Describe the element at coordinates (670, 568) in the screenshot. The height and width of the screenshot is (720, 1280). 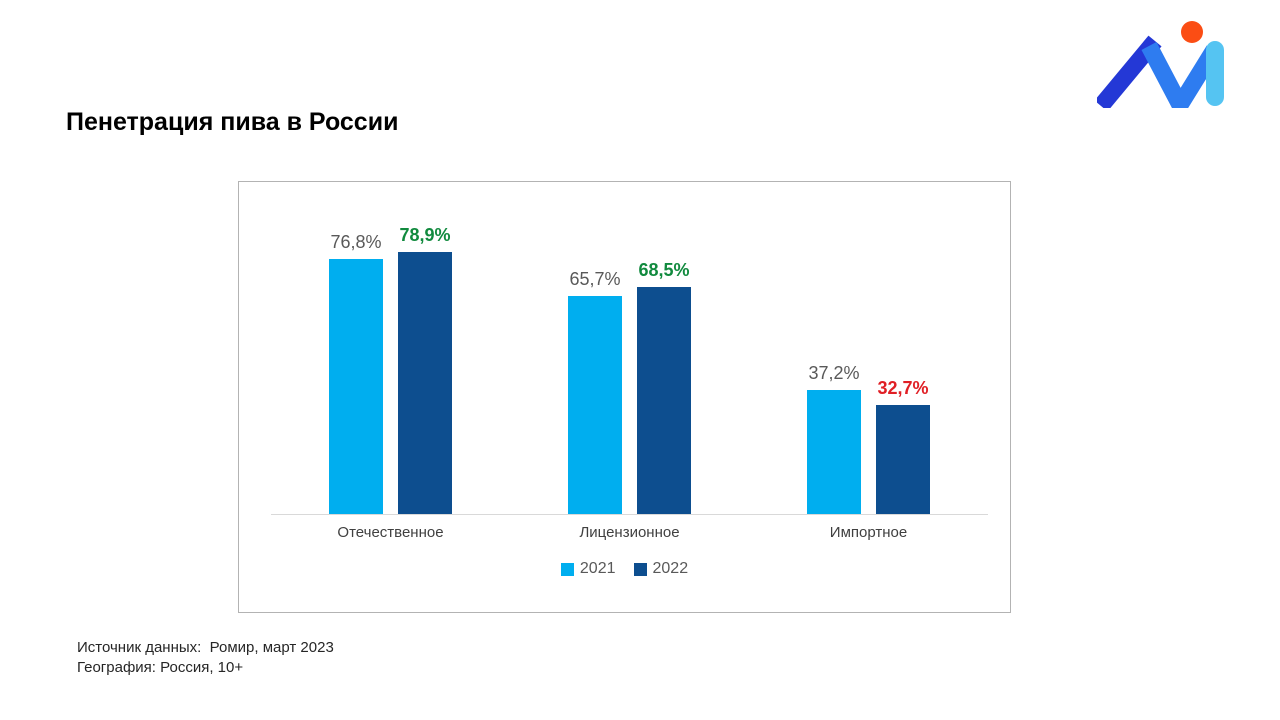
I see `legend-label: 2022` at that location.